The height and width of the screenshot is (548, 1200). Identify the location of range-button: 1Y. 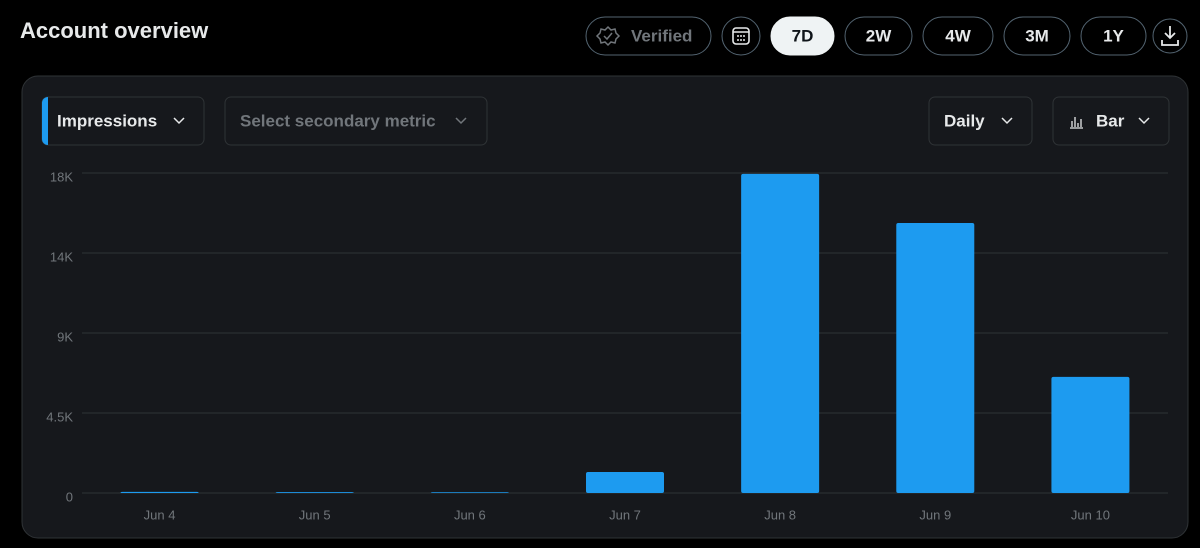
(1113, 36).